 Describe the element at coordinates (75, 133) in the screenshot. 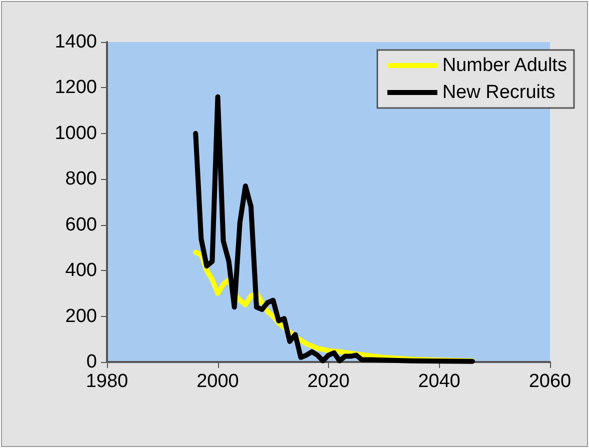

I see `y-tick-label: 1000` at that location.